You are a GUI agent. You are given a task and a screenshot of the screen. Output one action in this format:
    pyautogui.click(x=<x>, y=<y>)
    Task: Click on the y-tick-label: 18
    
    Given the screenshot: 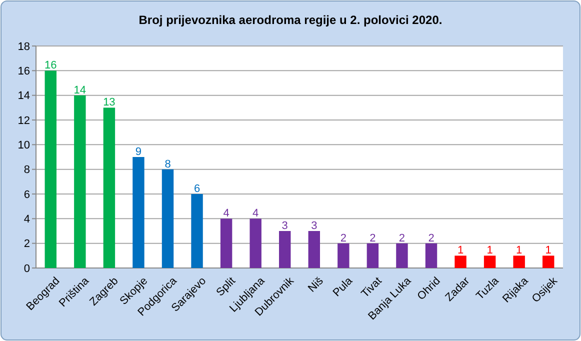 What is the action you would take?
    pyautogui.click(x=24, y=46)
    